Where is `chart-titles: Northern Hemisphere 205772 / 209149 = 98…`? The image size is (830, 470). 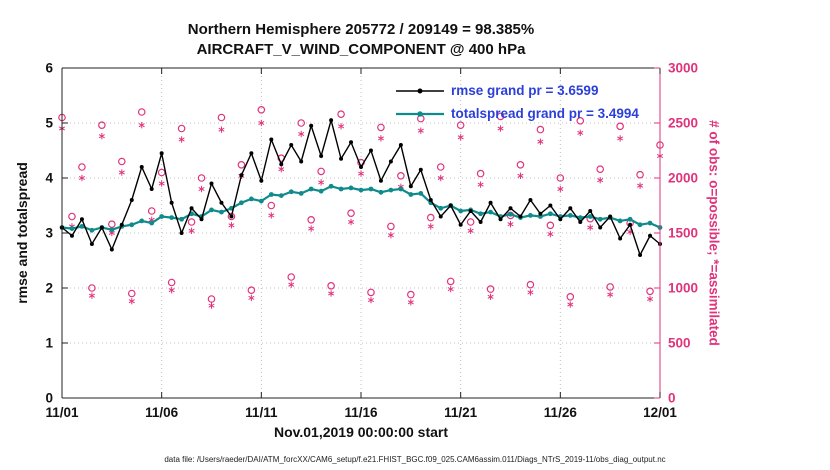 chart-titles: Northern Hemisphere 205772 / 209149 = 98… is located at coordinates (361, 40).